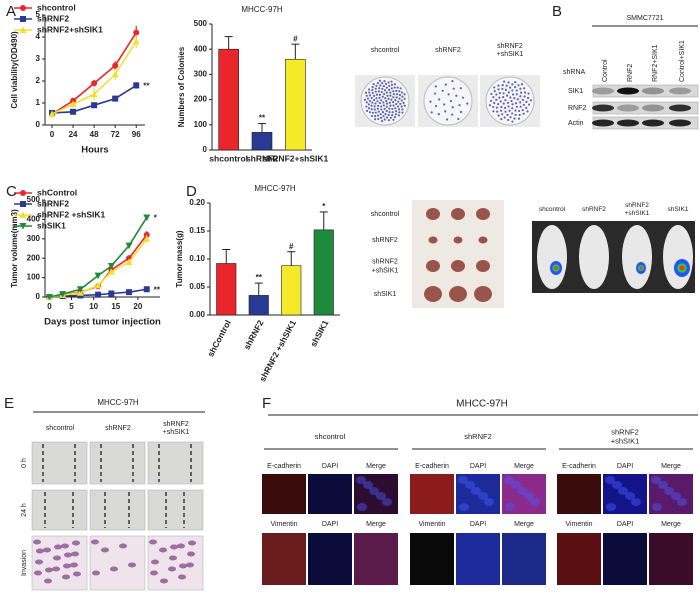 This screenshot has width=700, height=594. Describe the element at coordinates (510, 54) in the screenshot. I see `colony-label-line: +shSIK1` at that location.